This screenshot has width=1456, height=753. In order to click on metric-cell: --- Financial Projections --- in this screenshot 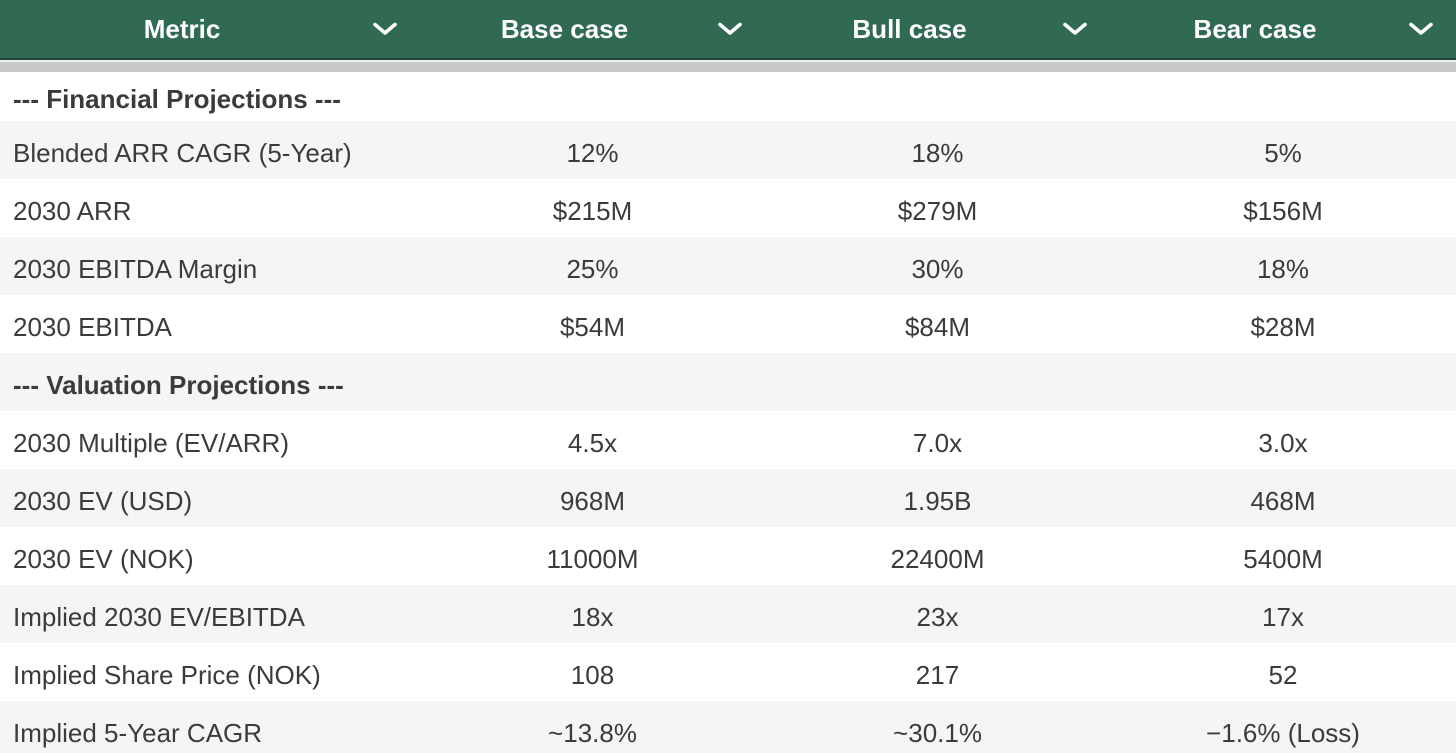, I will do `click(177, 99)`.